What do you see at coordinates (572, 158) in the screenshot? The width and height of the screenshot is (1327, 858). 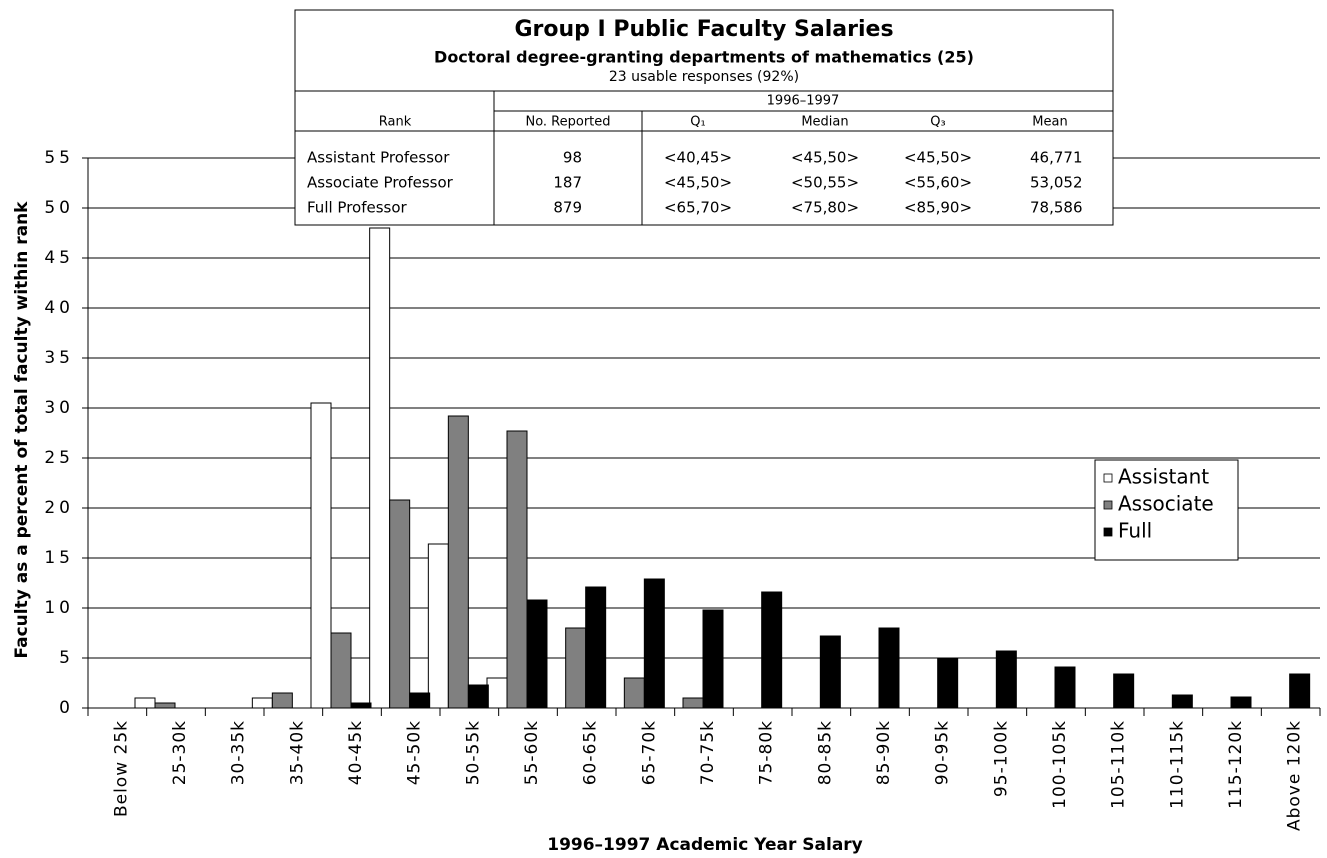 I see `table-cell: 98` at bounding box center [572, 158].